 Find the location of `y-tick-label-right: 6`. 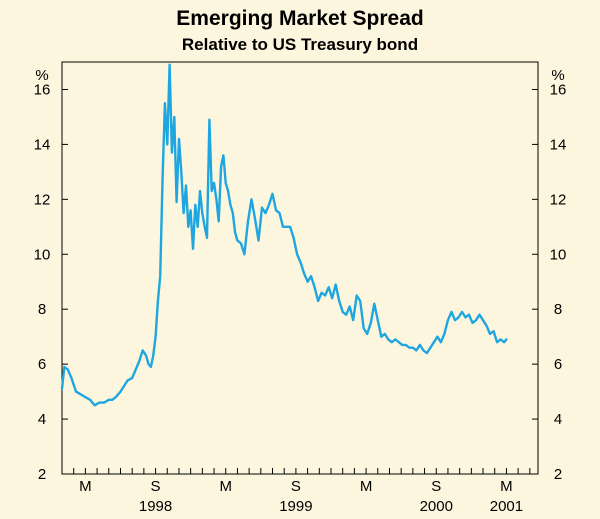

y-tick-label-right: 6 is located at coordinates (558, 364).